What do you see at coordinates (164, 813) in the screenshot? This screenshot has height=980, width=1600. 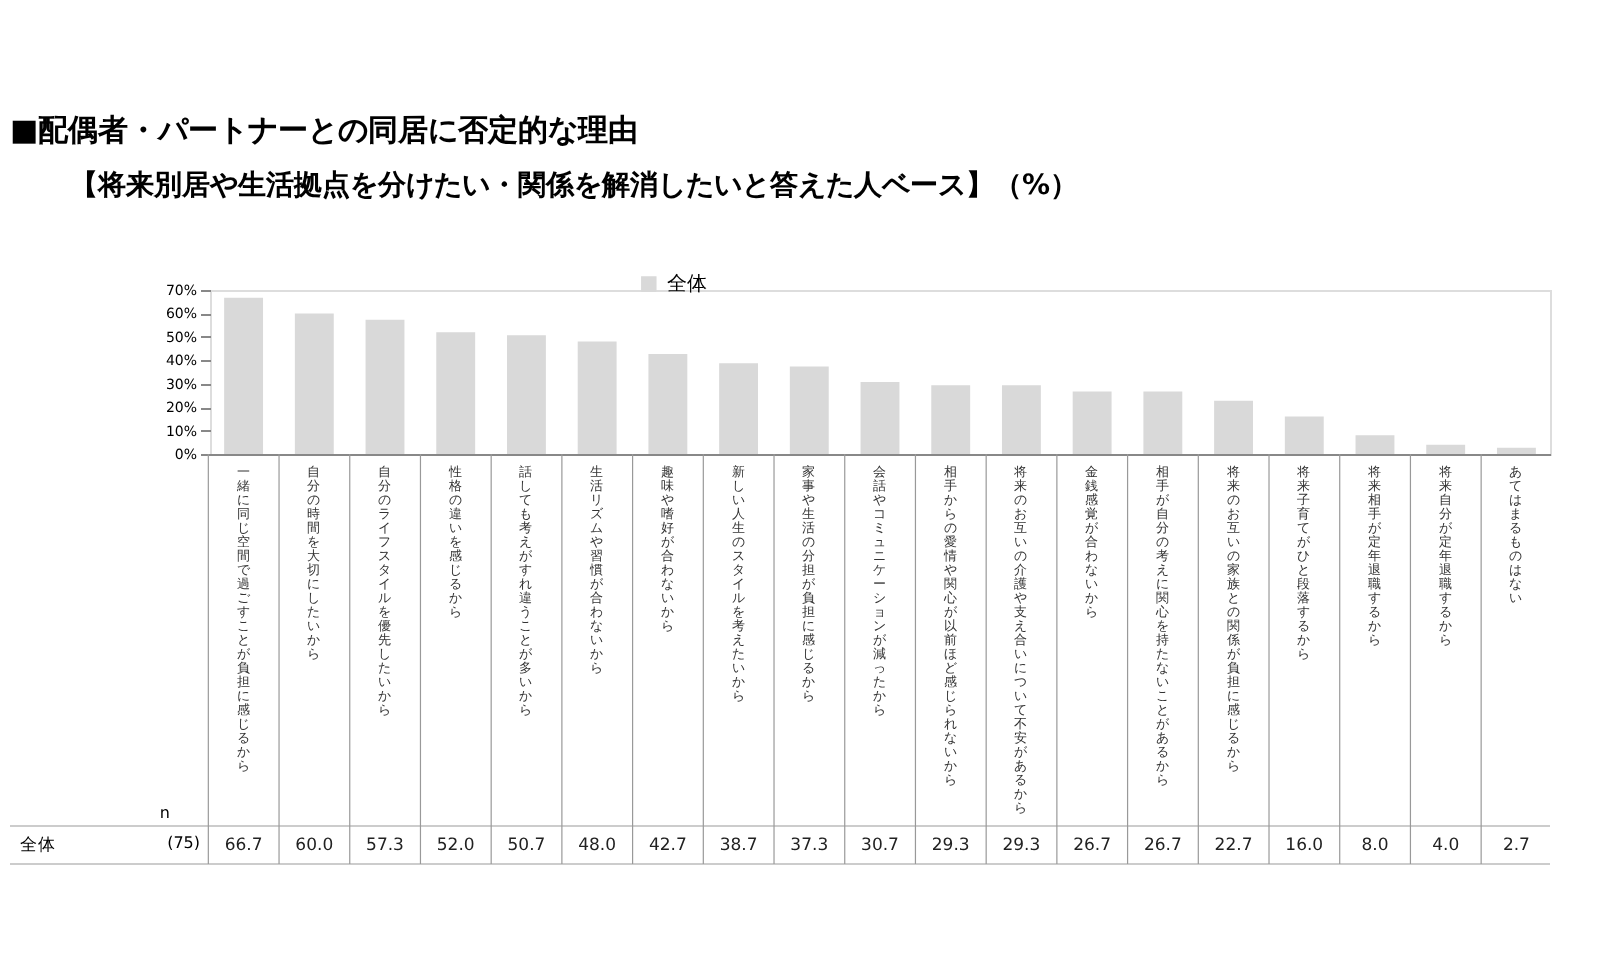 I see `text: n` at bounding box center [164, 813].